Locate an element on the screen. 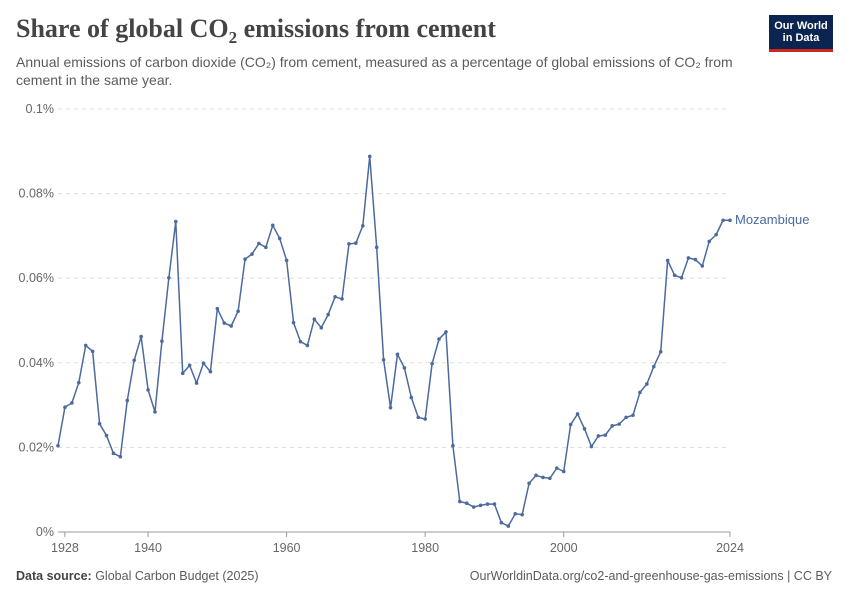 The image size is (850, 600). y-tick-label: 0.06% is located at coordinates (36, 278).